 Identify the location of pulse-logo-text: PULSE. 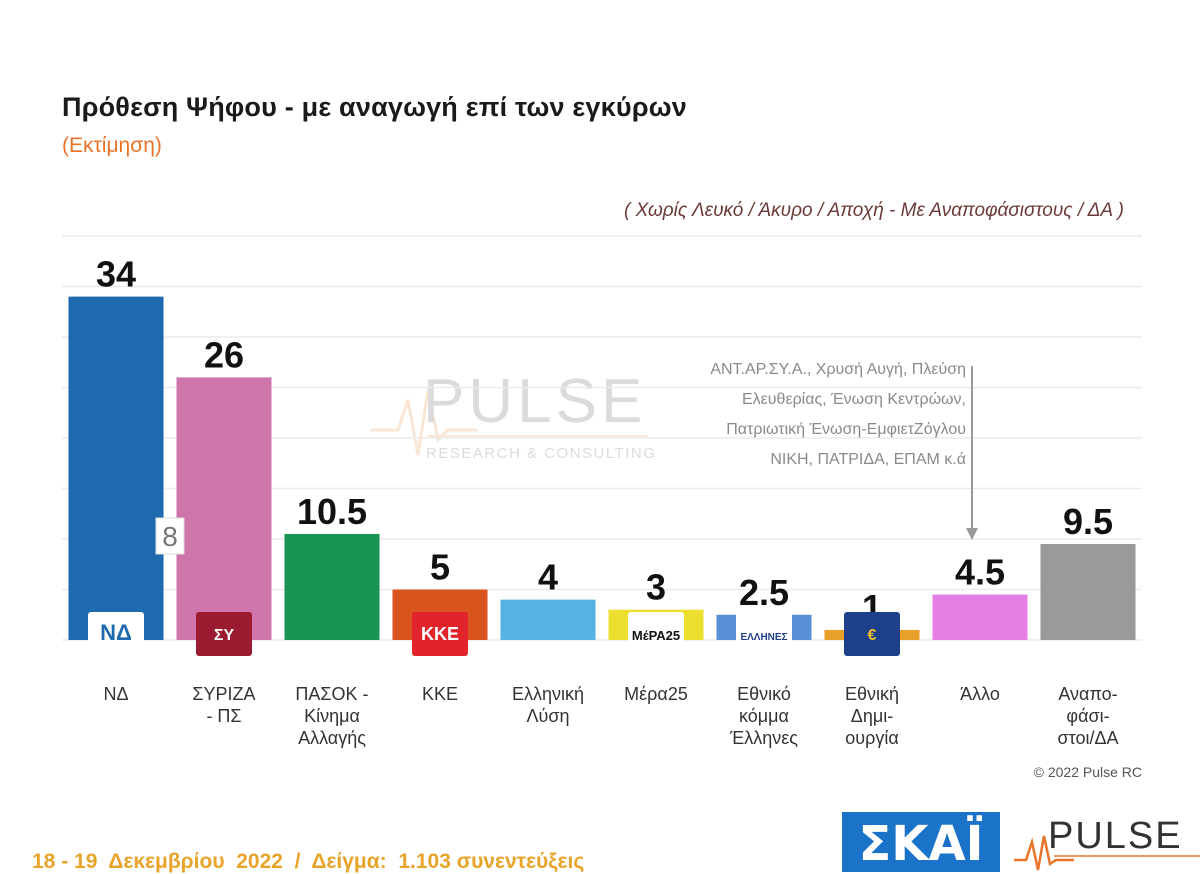
(1115, 836).